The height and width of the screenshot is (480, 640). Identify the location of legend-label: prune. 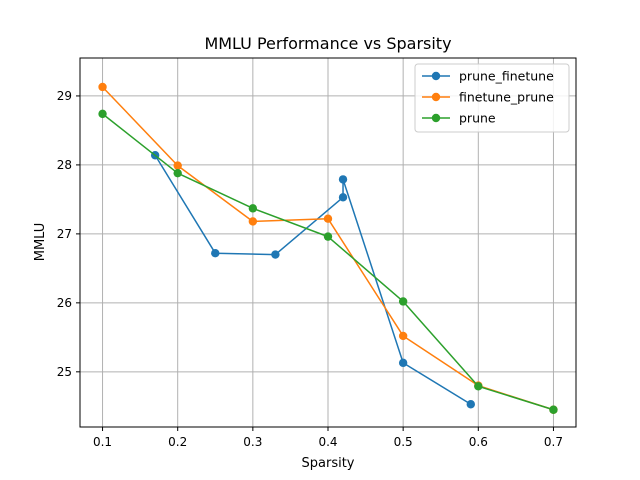
(477, 118).